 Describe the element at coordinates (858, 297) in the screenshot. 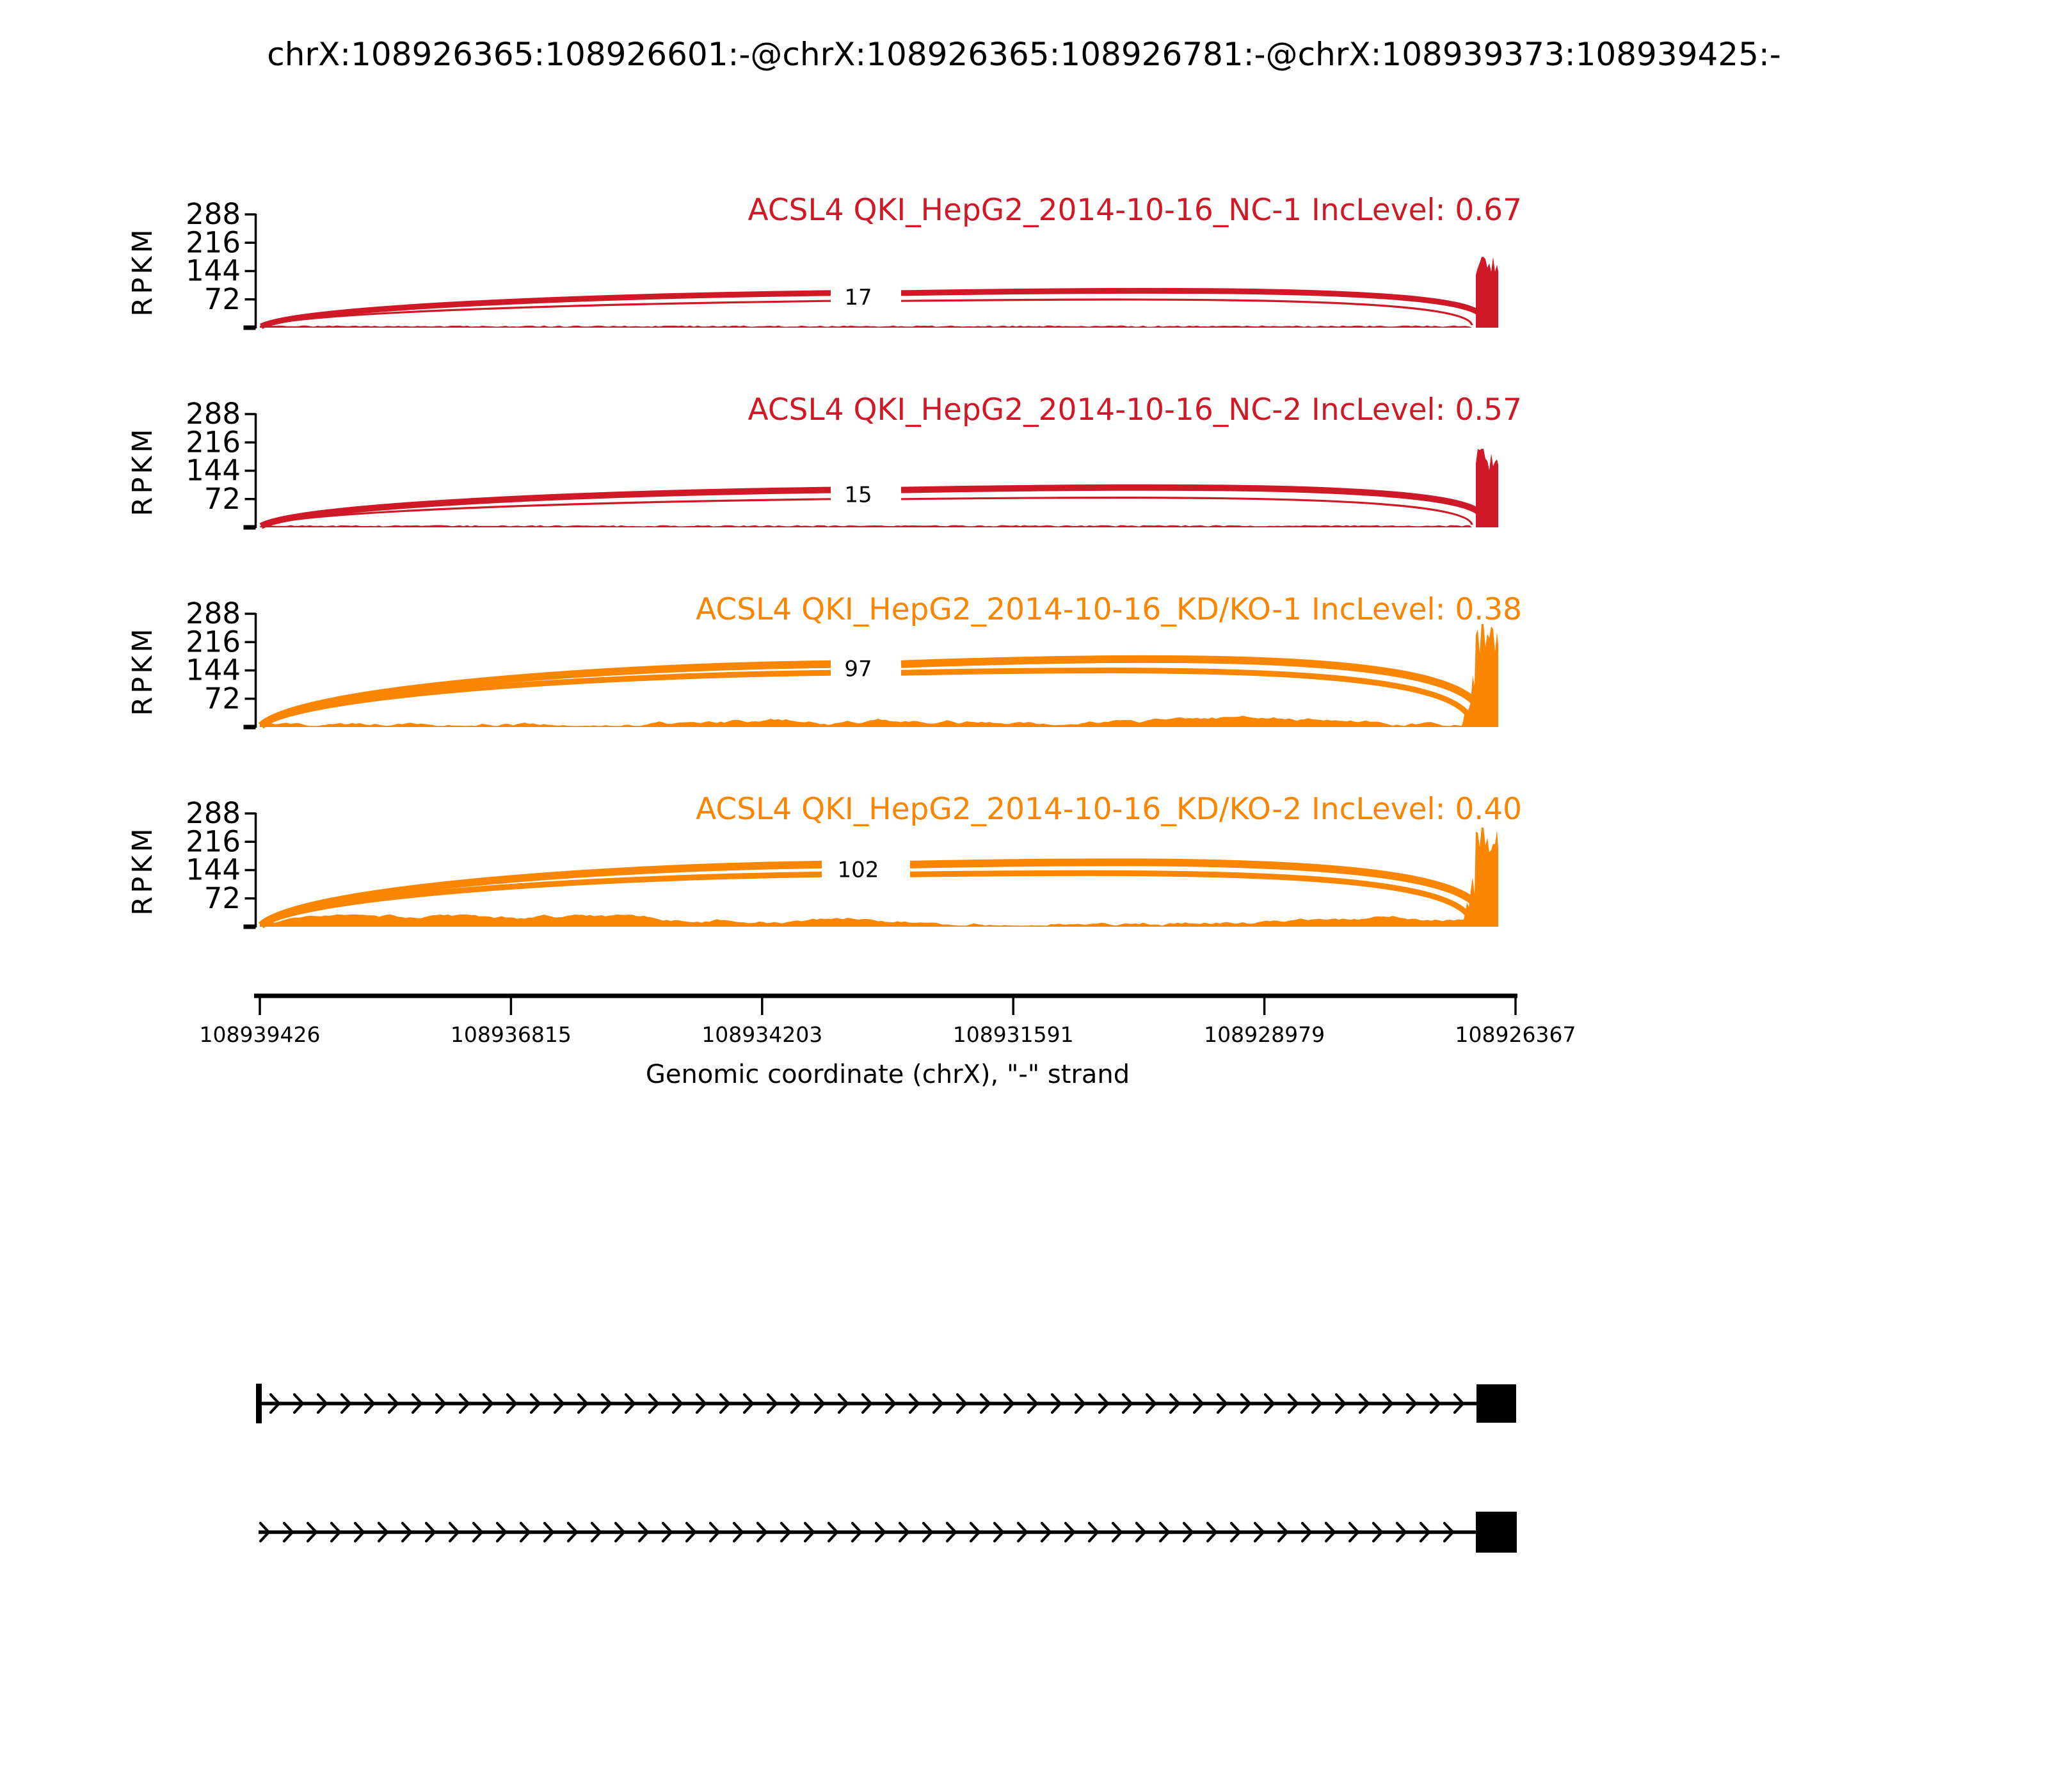

I see `junction-count-label: 17` at that location.